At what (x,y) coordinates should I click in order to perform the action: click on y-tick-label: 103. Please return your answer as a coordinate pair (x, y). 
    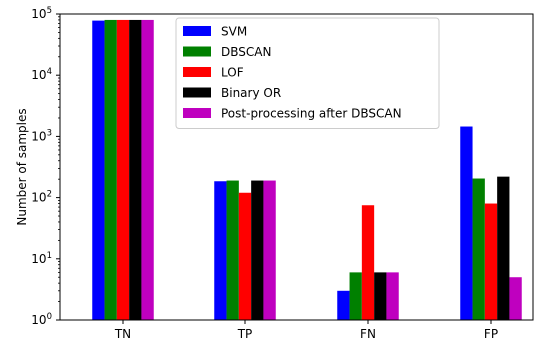
    Looking at the image, I should click on (41, 135).